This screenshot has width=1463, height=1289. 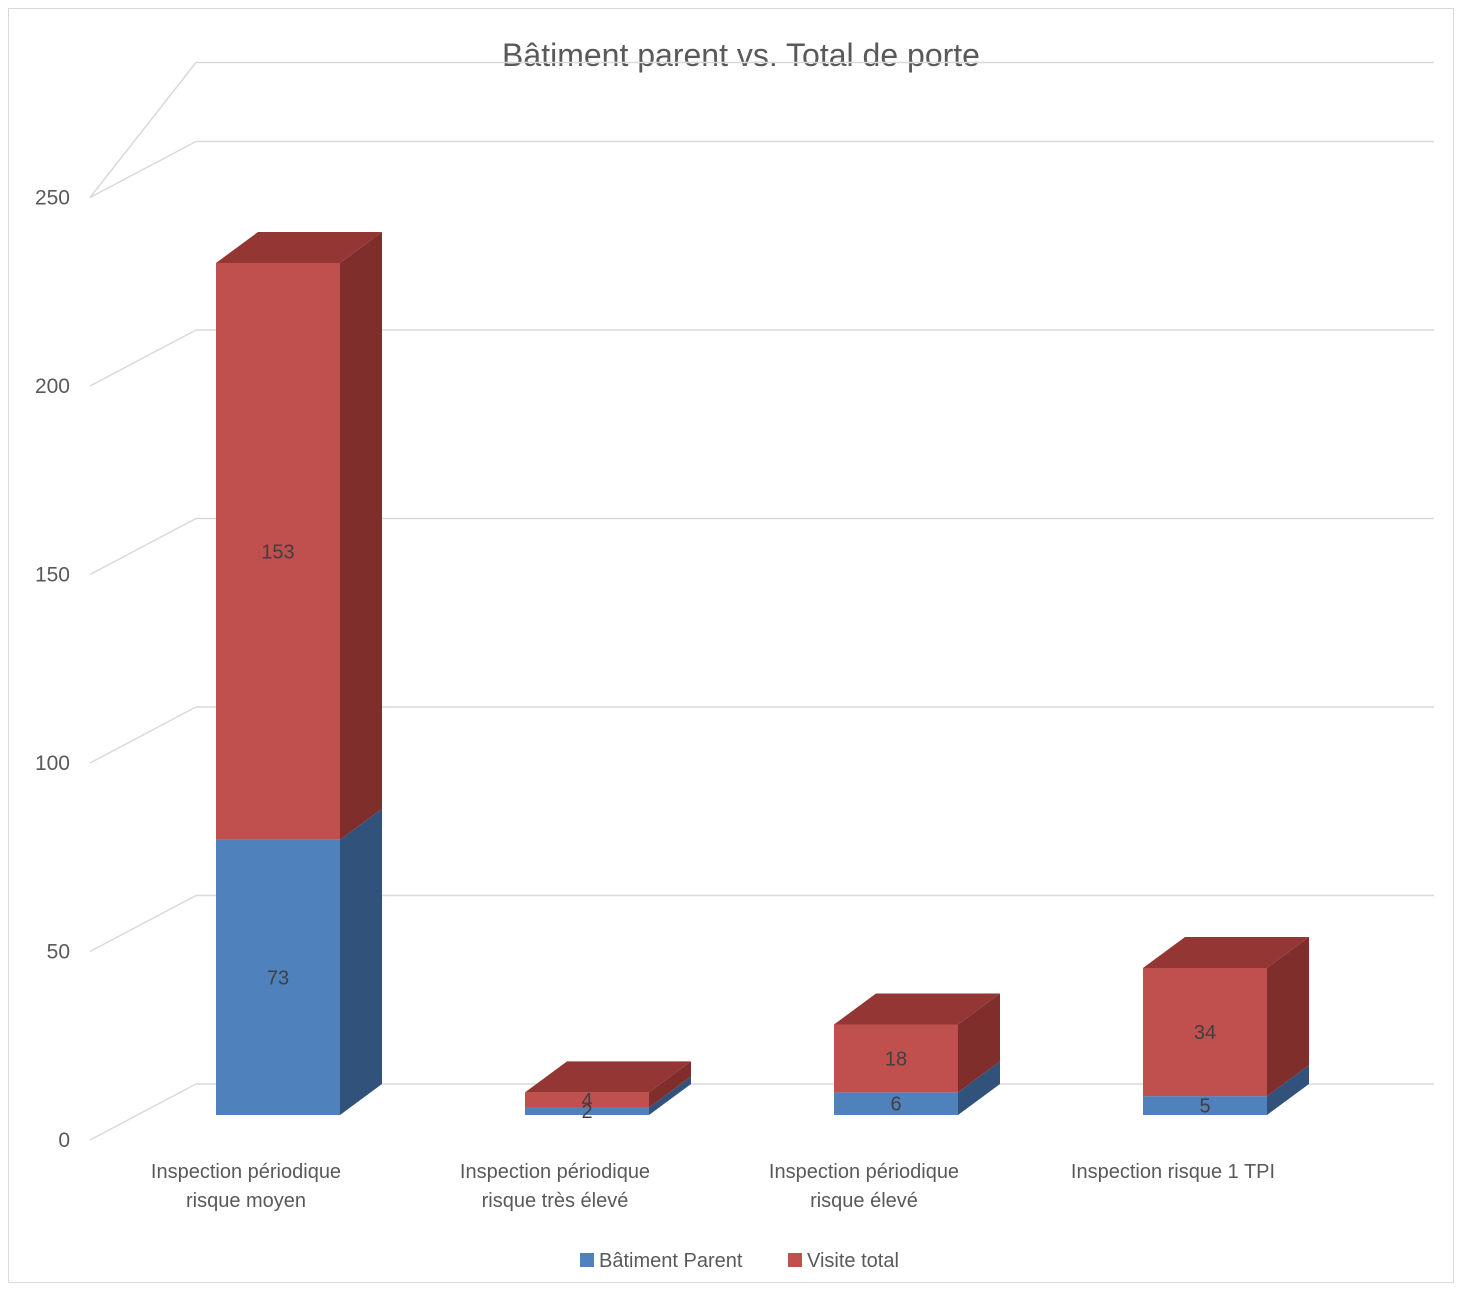 What do you see at coordinates (246, 1201) in the screenshot?
I see `category-label-line: risque moyen` at bounding box center [246, 1201].